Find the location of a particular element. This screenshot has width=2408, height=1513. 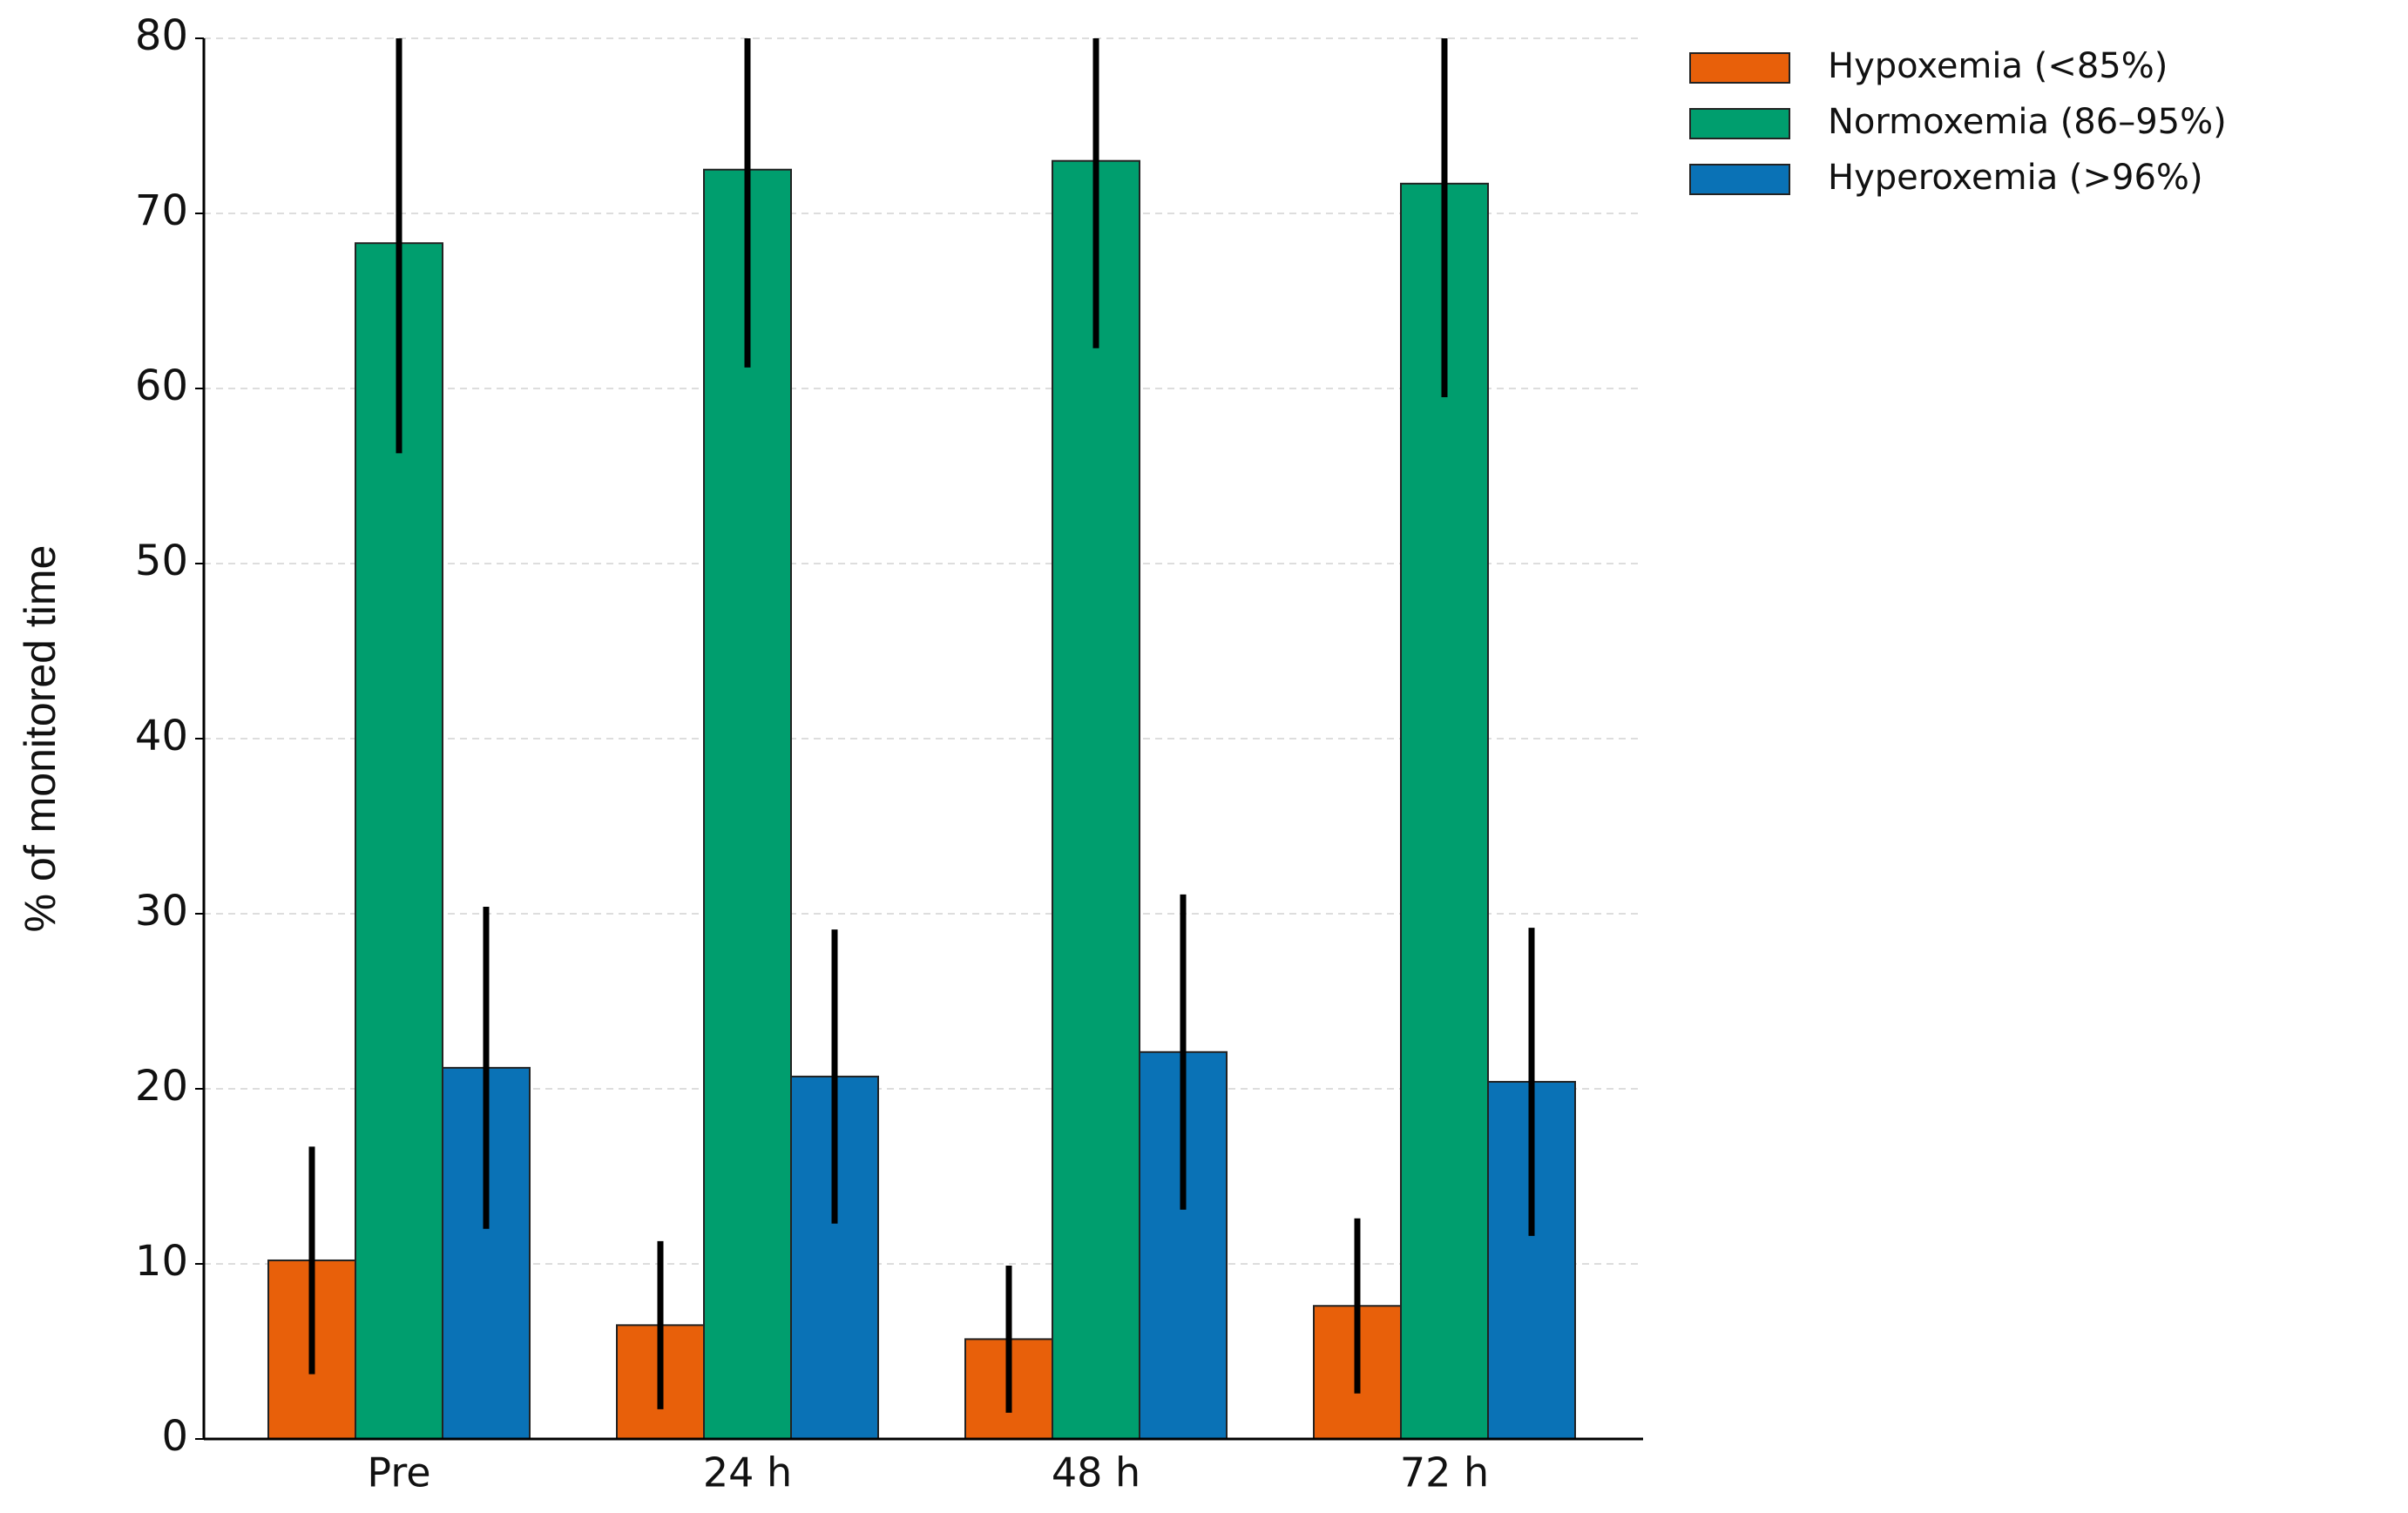

y-tick-label: 50 is located at coordinates (161, 561).